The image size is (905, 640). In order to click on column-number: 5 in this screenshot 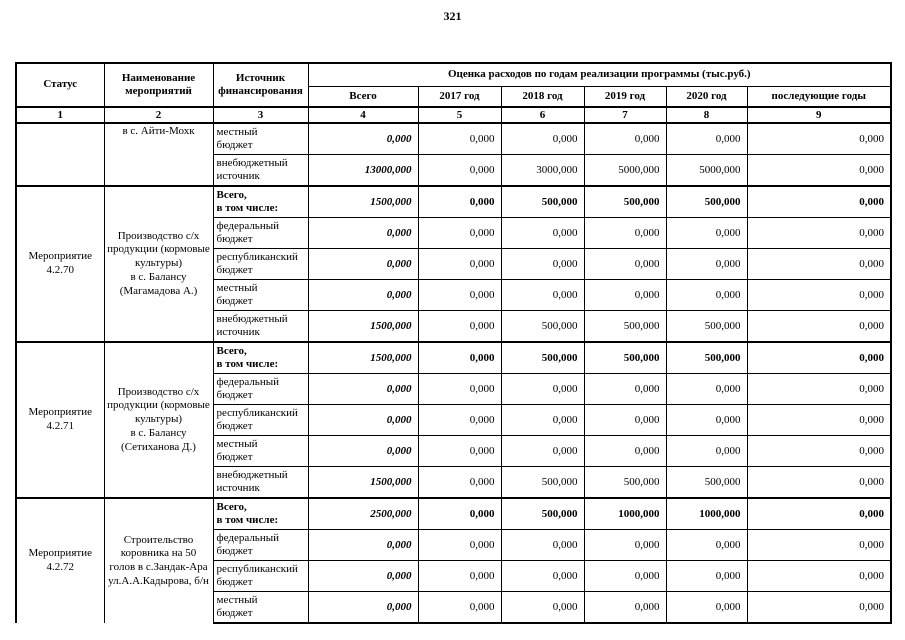, I will do `click(459, 115)`.